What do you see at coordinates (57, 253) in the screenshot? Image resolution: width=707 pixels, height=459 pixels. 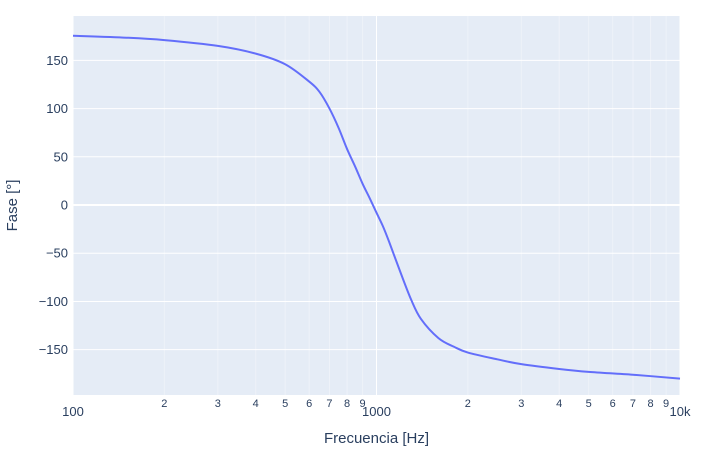 I see `y-tick-label: −50` at bounding box center [57, 253].